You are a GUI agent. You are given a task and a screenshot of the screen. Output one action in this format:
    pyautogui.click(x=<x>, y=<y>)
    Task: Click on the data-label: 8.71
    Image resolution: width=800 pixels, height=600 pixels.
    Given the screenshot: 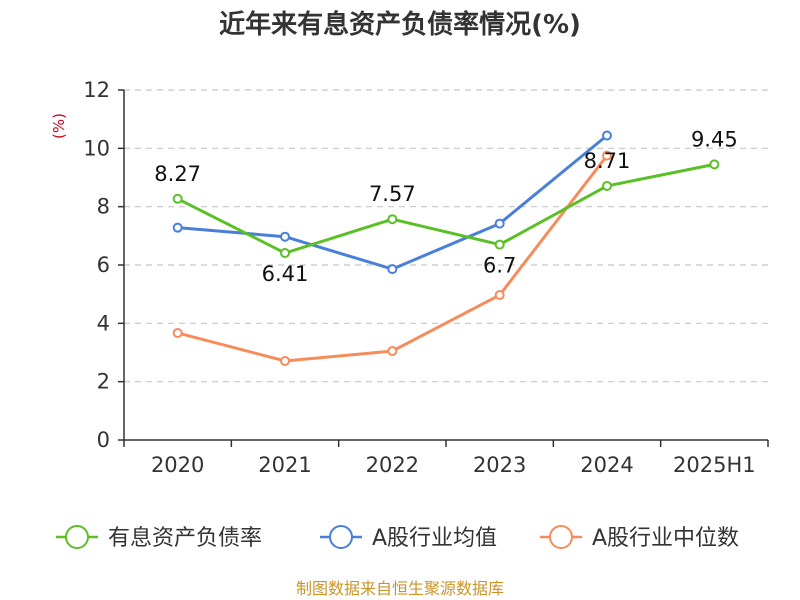 What is the action you would take?
    pyautogui.click(x=607, y=161)
    